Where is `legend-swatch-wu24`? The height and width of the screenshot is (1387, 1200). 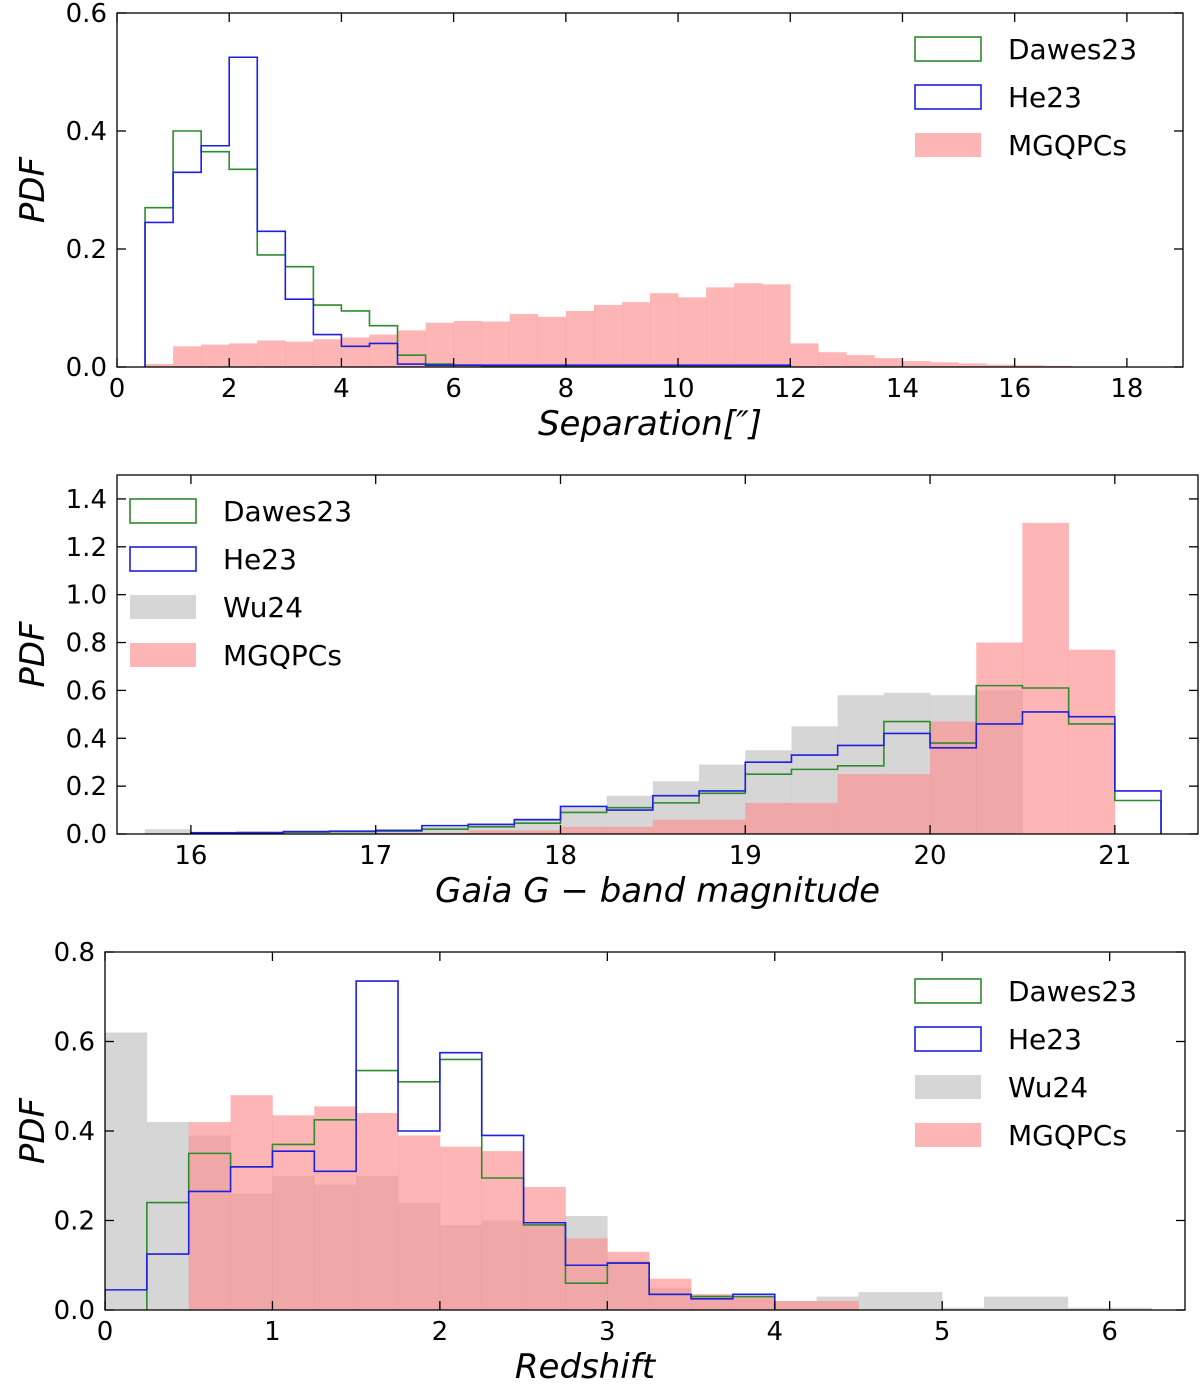 legend-swatch-wu24 is located at coordinates (163, 607).